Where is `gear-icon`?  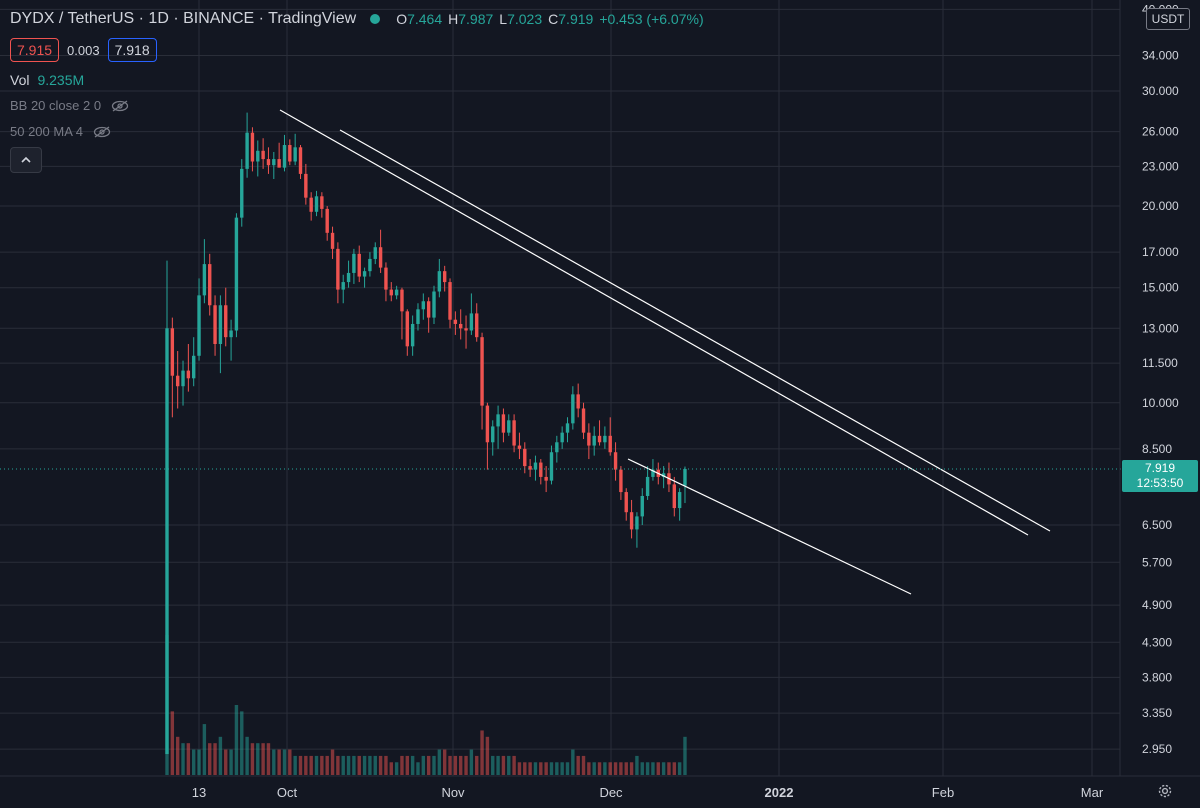 gear-icon is located at coordinates (1165, 791).